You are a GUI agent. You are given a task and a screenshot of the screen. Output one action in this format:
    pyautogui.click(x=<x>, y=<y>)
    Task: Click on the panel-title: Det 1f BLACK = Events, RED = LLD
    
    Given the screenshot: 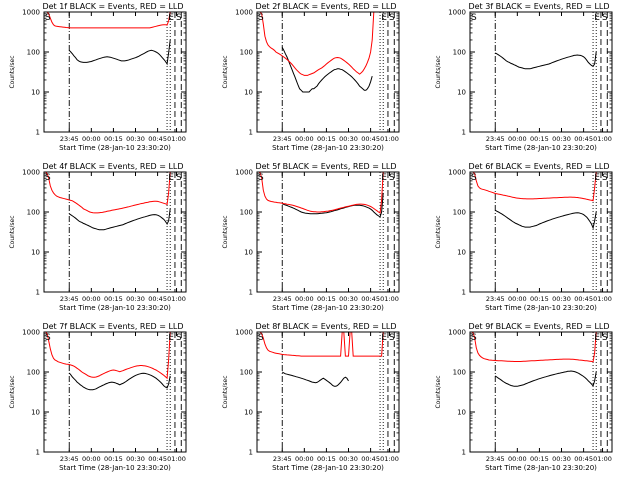 What is the action you would take?
    pyautogui.click(x=112, y=6)
    